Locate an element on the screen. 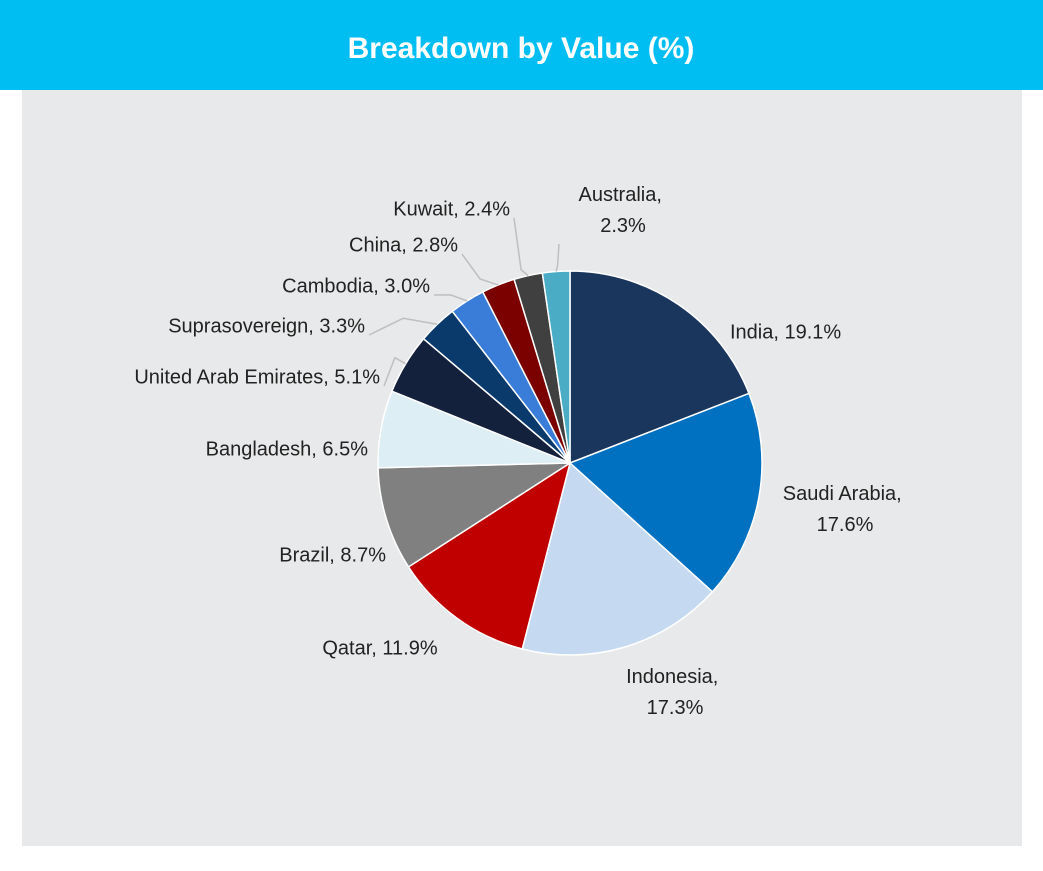 This screenshot has width=1043, height=871. data-label: China, 2.8% is located at coordinates (403, 245).